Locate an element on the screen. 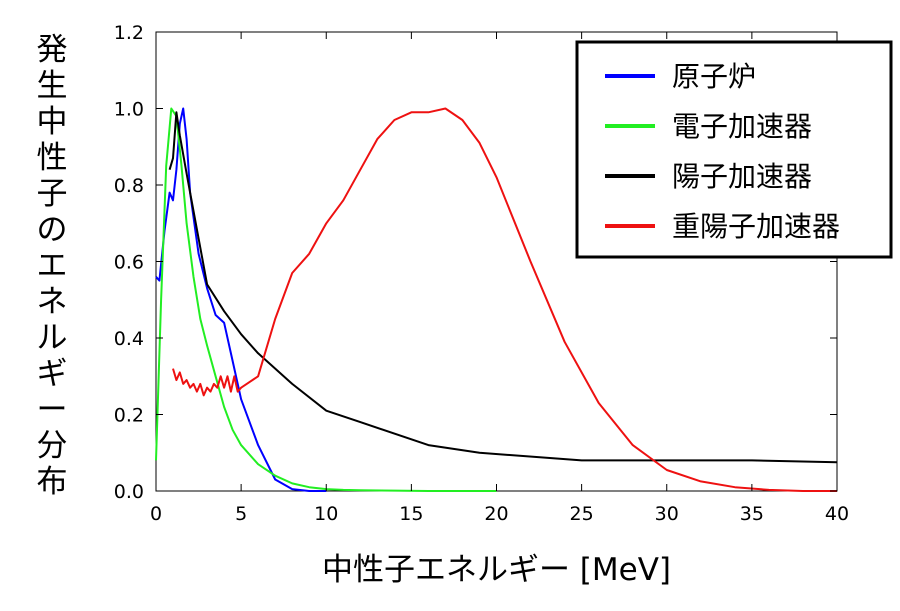  y-tick-label: 0.8 is located at coordinates (129, 186).